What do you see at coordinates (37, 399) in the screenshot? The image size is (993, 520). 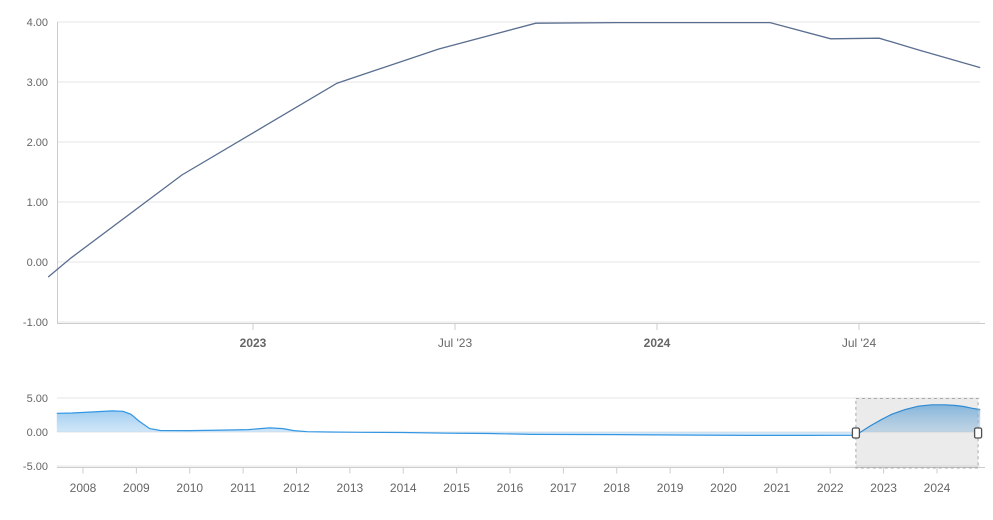 I see `y-axis-label: 5.00` at bounding box center [37, 399].